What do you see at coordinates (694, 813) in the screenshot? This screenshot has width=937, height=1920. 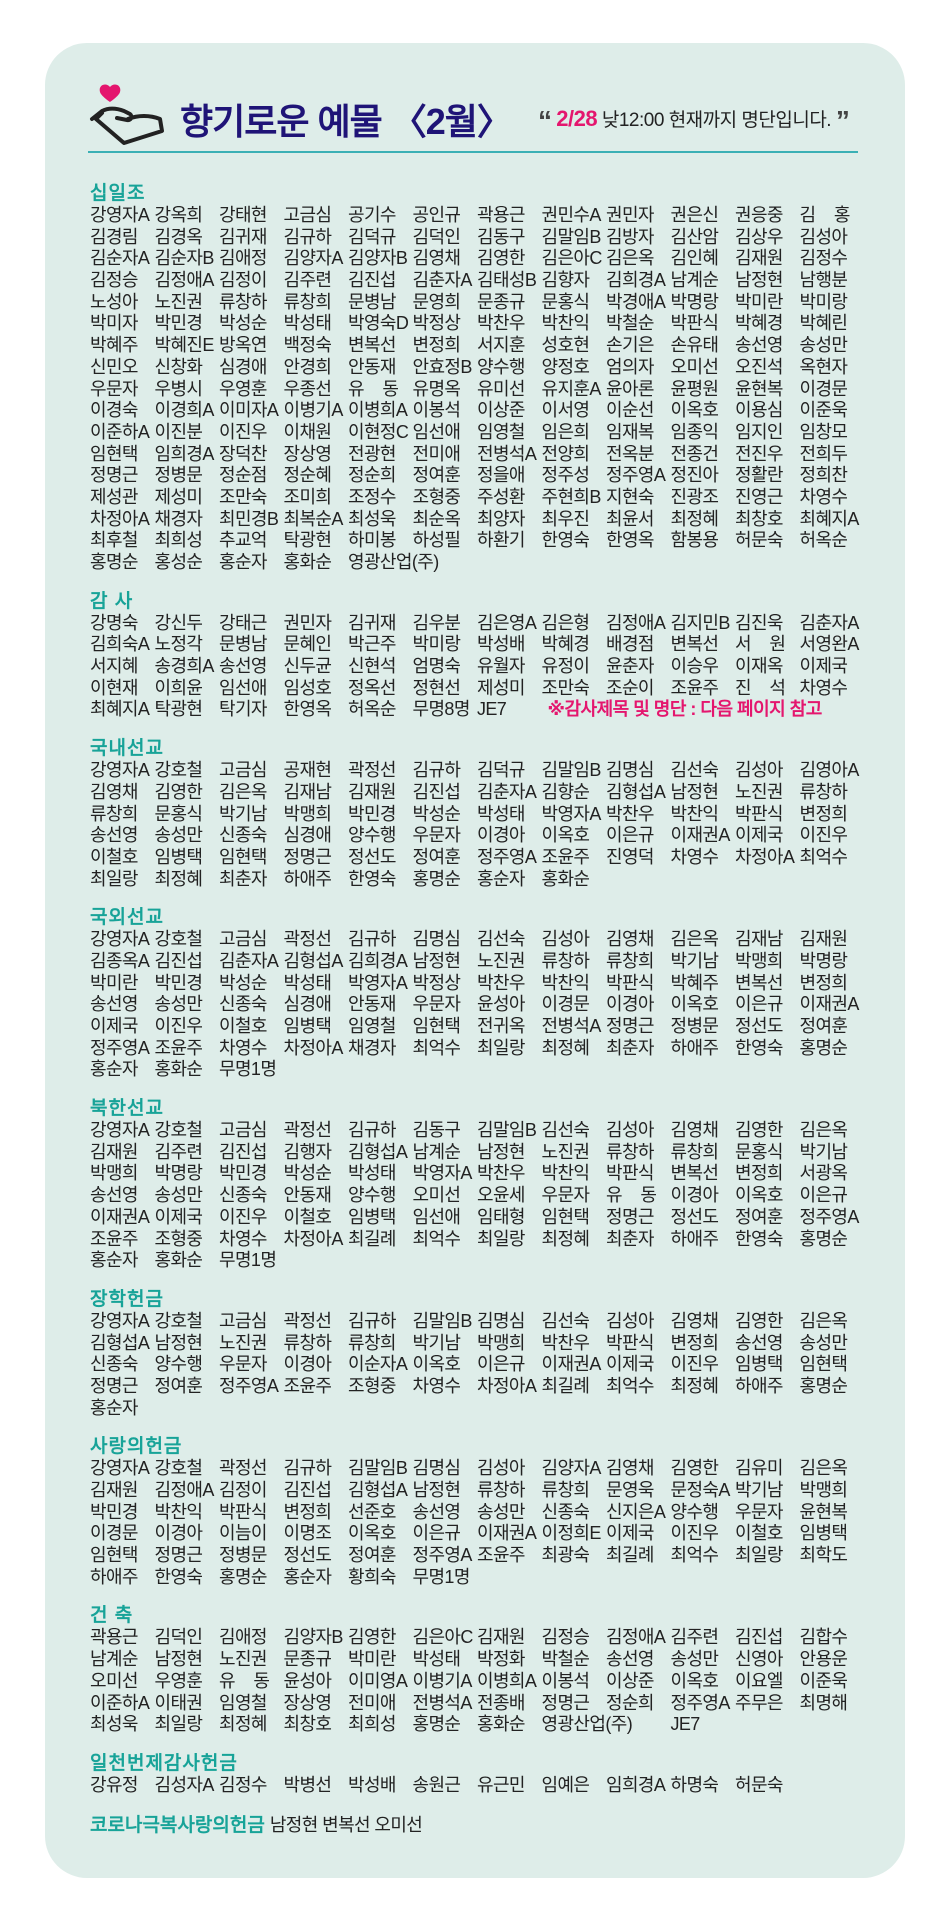 I see `donor-name: 박찬익` at bounding box center [694, 813].